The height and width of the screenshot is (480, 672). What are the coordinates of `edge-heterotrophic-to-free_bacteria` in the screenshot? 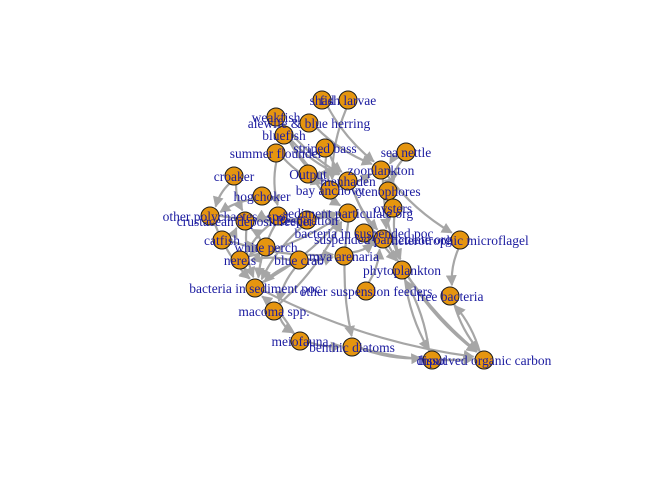 It's located at (452, 267).